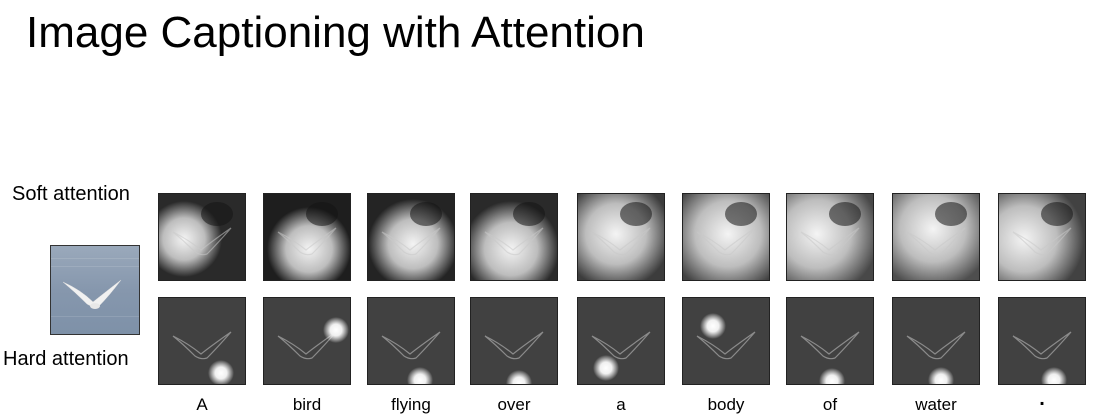 The height and width of the screenshot is (418, 1106). I want to click on caption-word: bird, so click(307, 404).